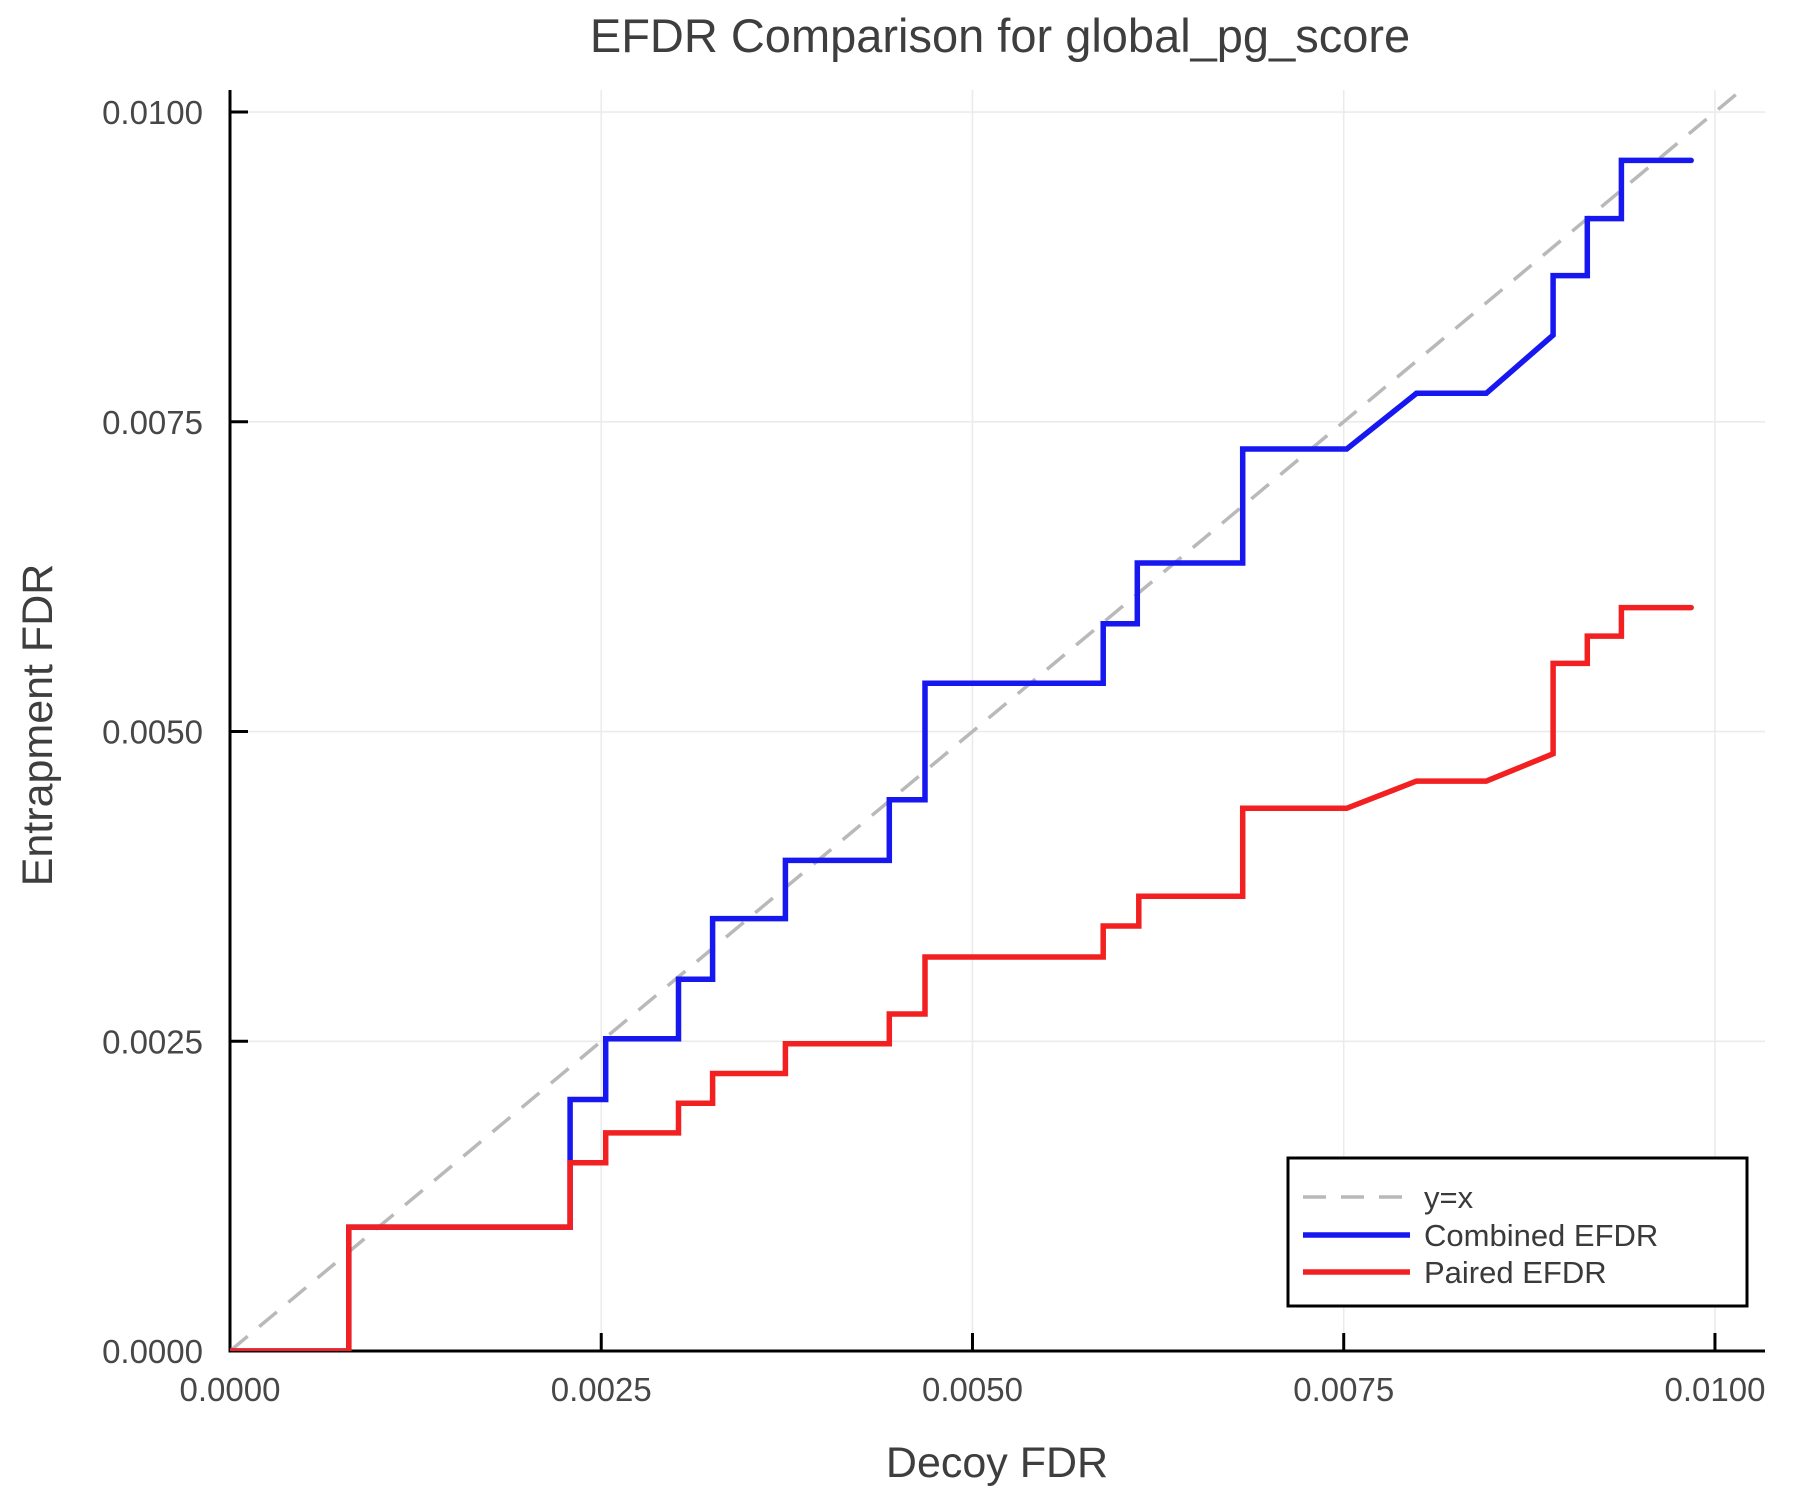  I want to click on x-tick-label: 0.0075, so click(1343, 1389).